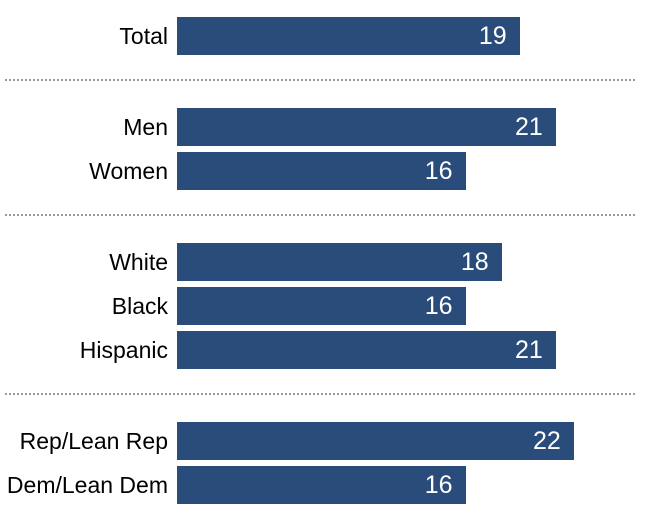 Image resolution: width=664 pixels, height=520 pixels. I want to click on category-label: Black, so click(139, 305).